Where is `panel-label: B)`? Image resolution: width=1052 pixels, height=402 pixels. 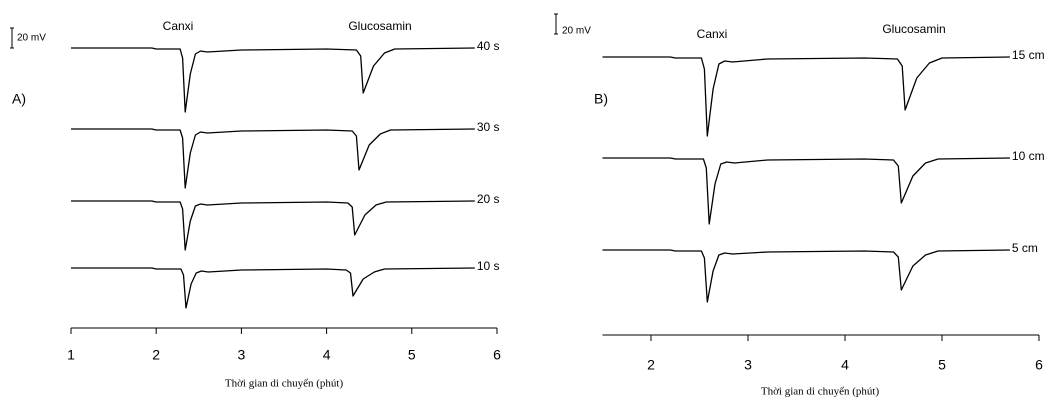
panel-label: B) is located at coordinates (601, 99).